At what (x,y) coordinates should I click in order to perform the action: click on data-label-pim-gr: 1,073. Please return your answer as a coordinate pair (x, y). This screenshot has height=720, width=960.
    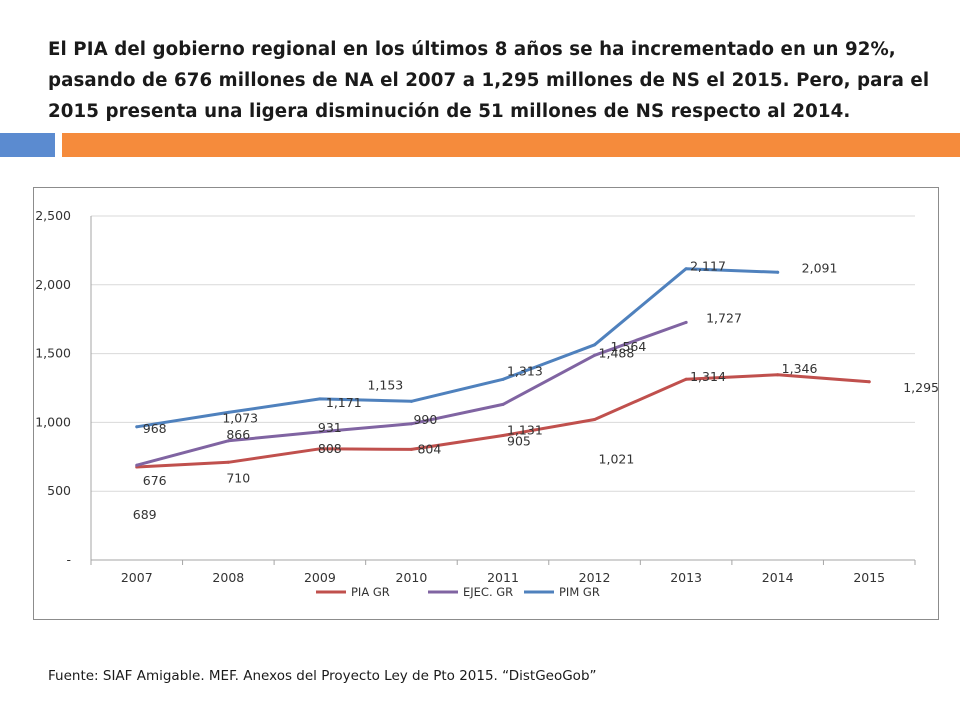
    Looking at the image, I should click on (240, 417).